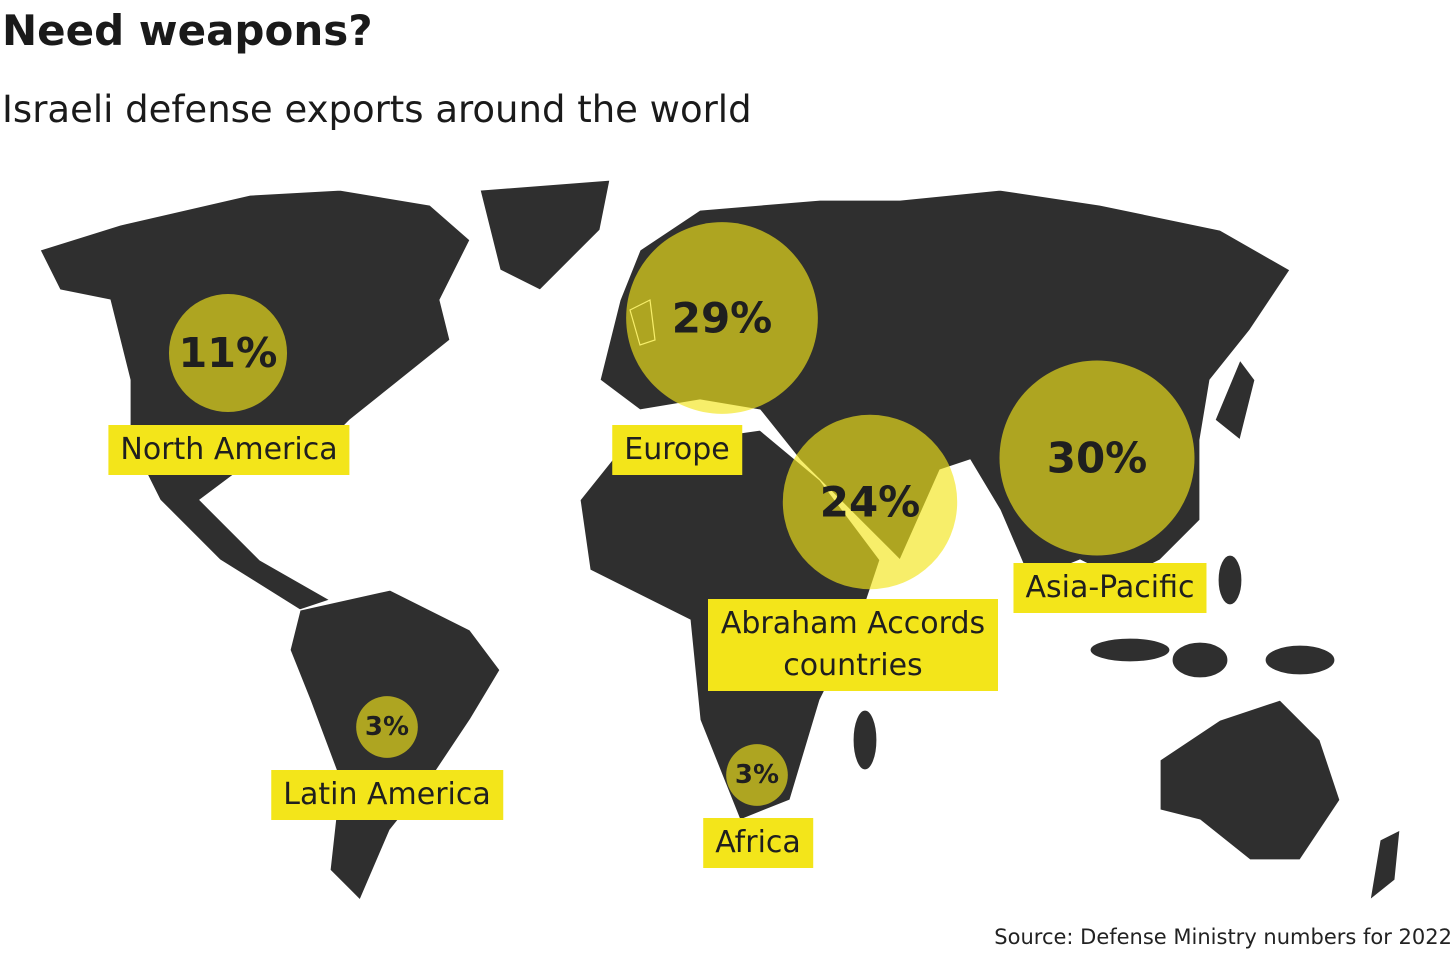 The height and width of the screenshot is (955, 1456). I want to click on title: Need weapons?, so click(187, 30).